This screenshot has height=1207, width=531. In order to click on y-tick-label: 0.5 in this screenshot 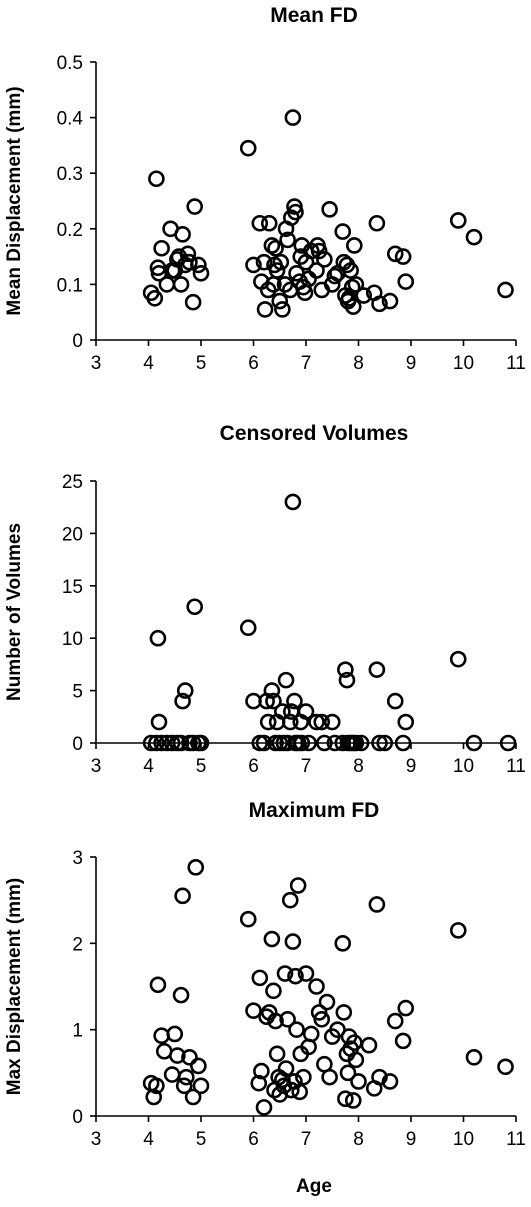, I will do `click(70, 63)`.